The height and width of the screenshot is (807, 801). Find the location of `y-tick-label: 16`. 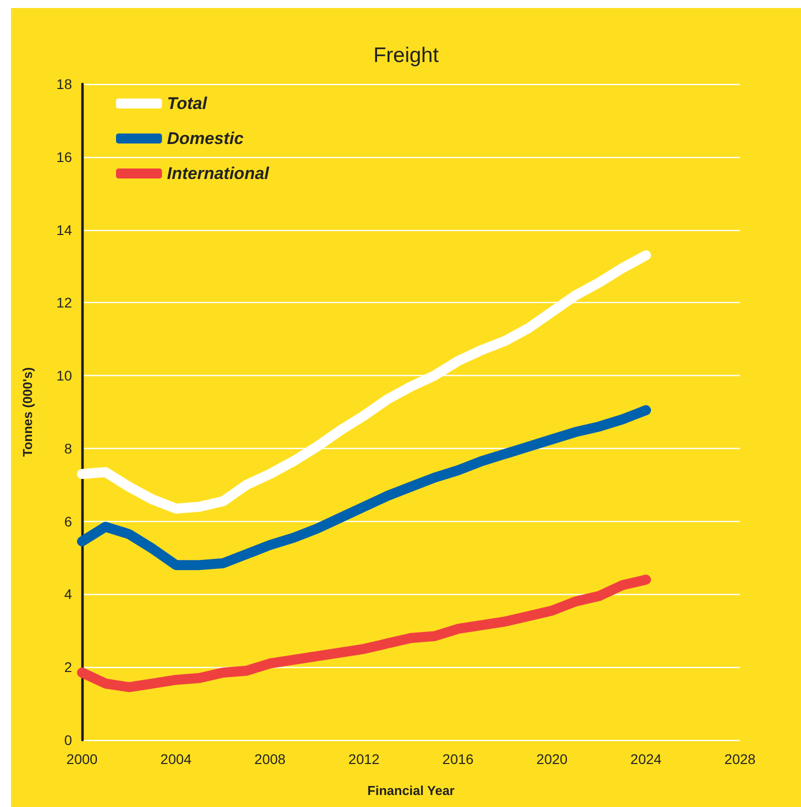

y-tick-label: 16 is located at coordinates (64, 156).